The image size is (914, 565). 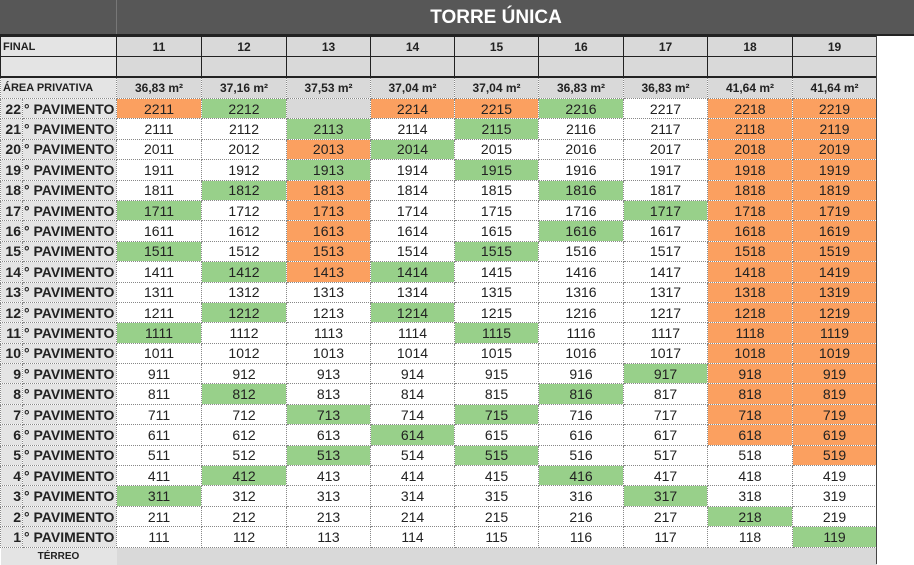 What do you see at coordinates (412, 272) in the screenshot?
I see `unit-cell: 1414` at bounding box center [412, 272].